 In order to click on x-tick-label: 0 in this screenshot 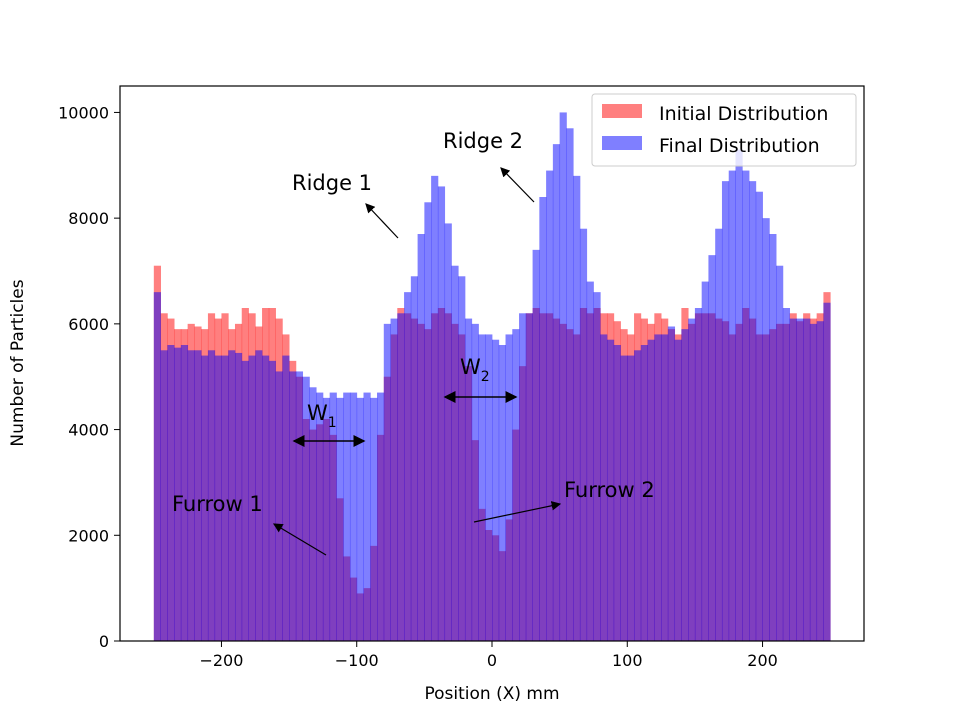, I will do `click(492, 660)`.